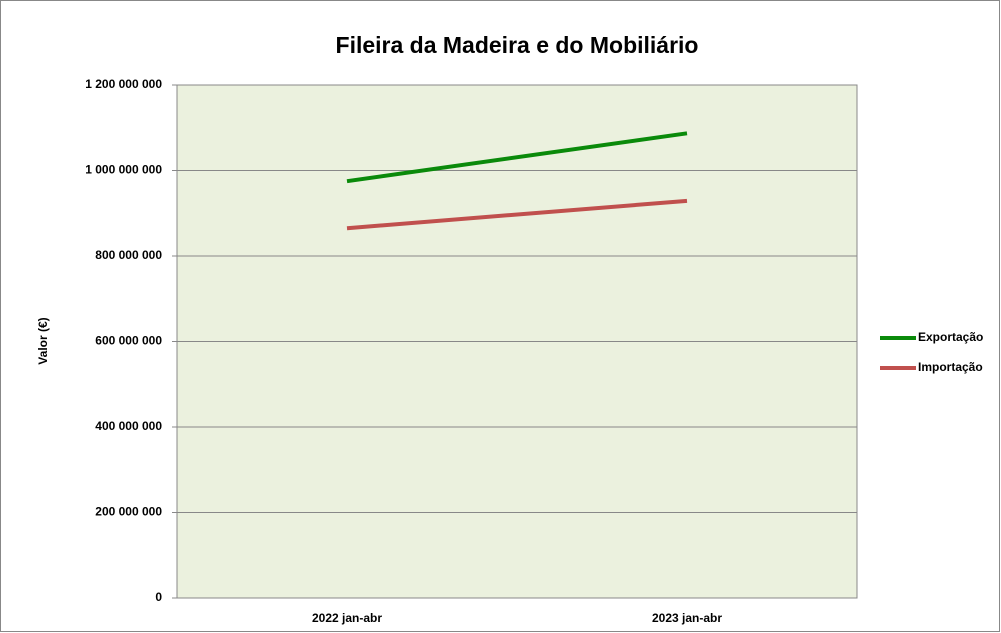 This screenshot has width=1001, height=633. Describe the element at coordinates (950, 337) in the screenshot. I see `legend-label: Exportação` at that location.